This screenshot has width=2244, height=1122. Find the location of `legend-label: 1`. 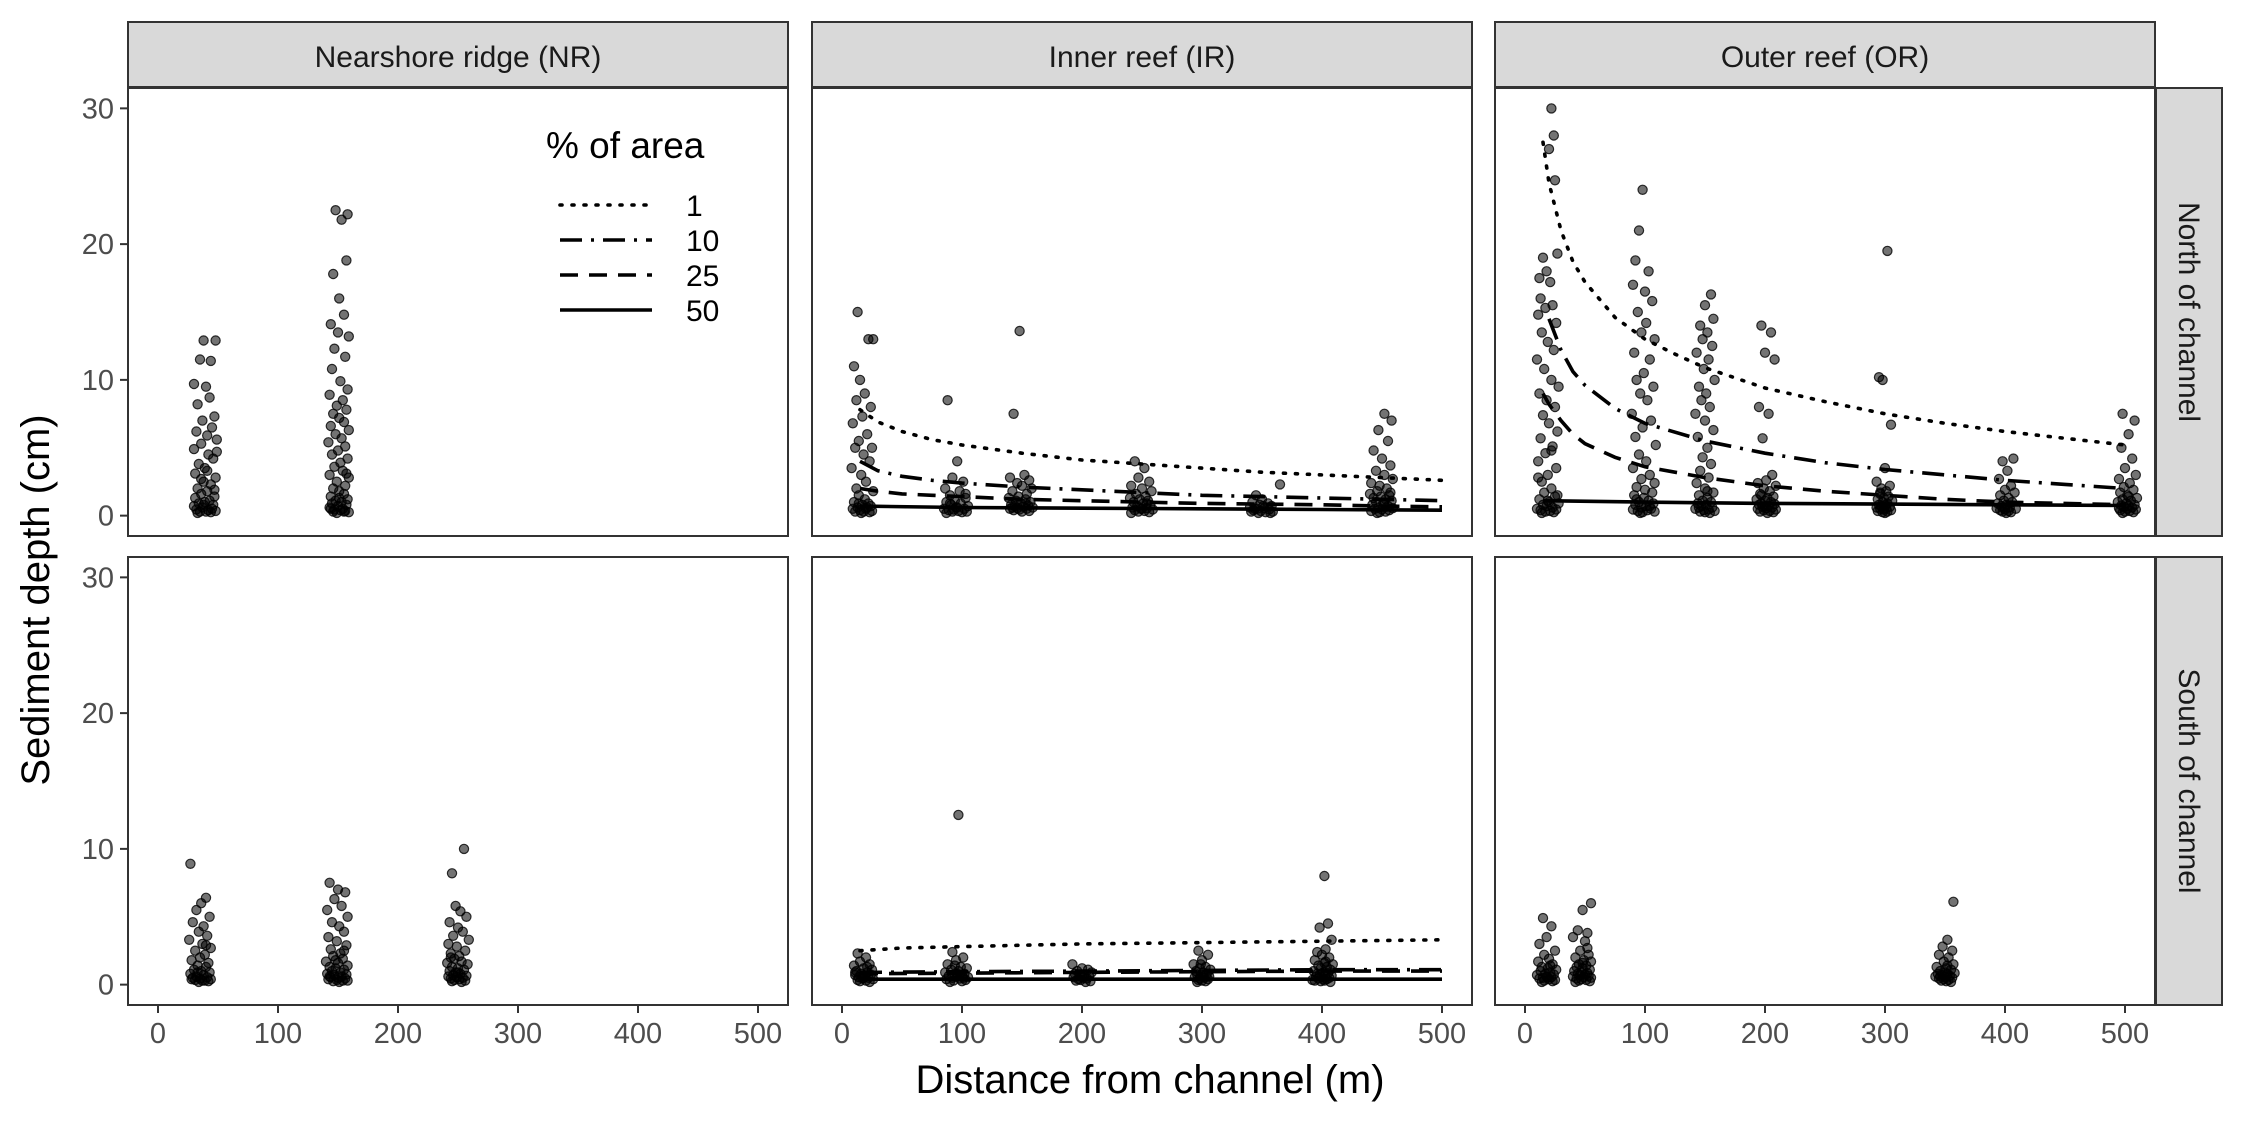

legend-label: 1 is located at coordinates (694, 206).